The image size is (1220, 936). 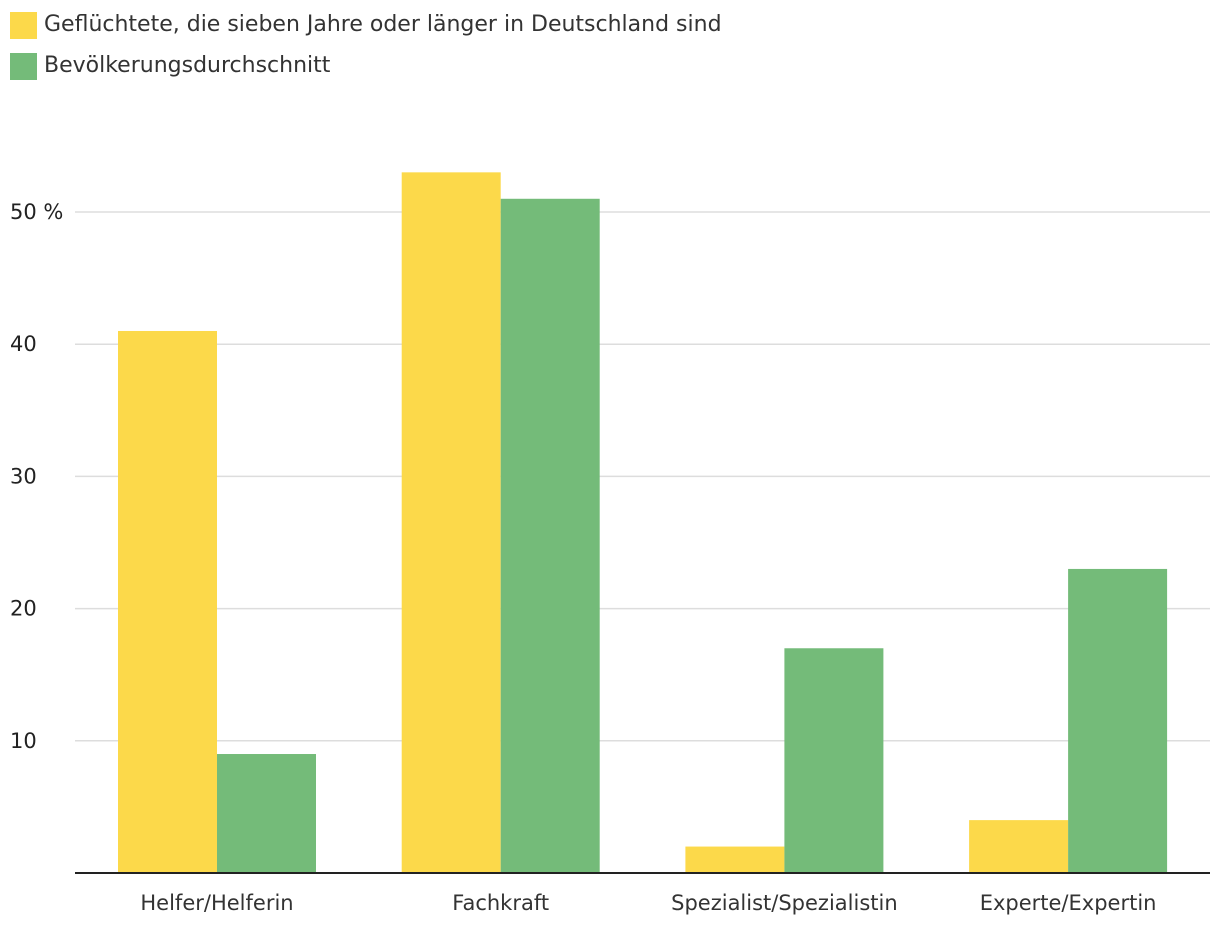 What do you see at coordinates (23, 609) in the screenshot?
I see `y-tick-label-20: 20` at bounding box center [23, 609].